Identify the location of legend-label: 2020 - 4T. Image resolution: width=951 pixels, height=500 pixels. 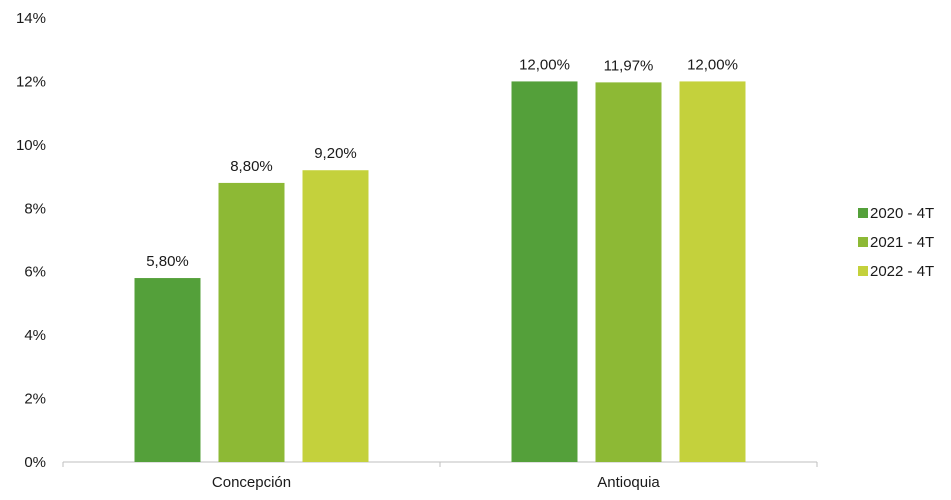
(902, 213).